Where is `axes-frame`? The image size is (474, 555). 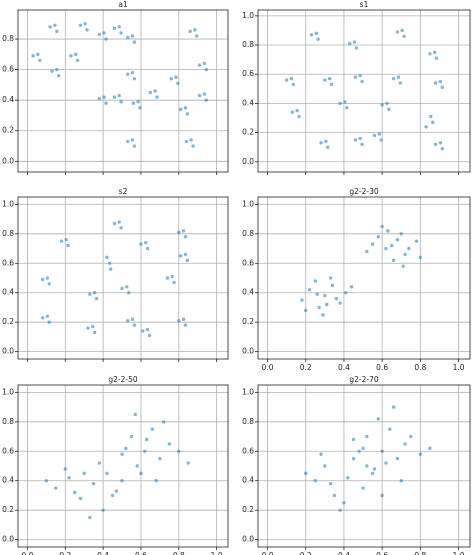 axes-frame is located at coordinates (364, 466).